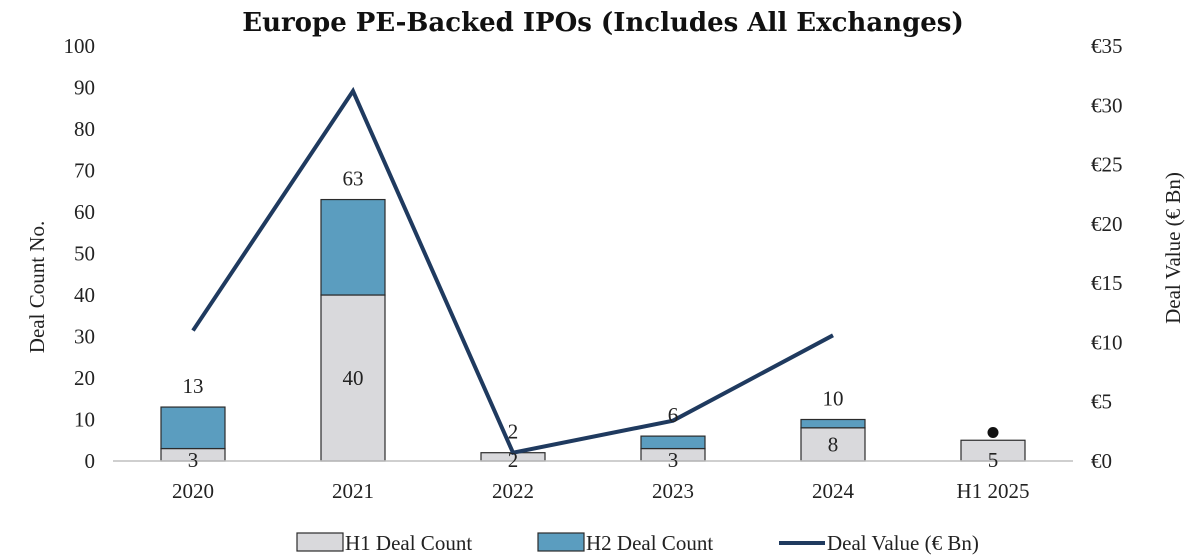 The width and height of the screenshot is (1200, 557). Describe the element at coordinates (84, 337) in the screenshot. I see `y-tick-label: 30` at that location.